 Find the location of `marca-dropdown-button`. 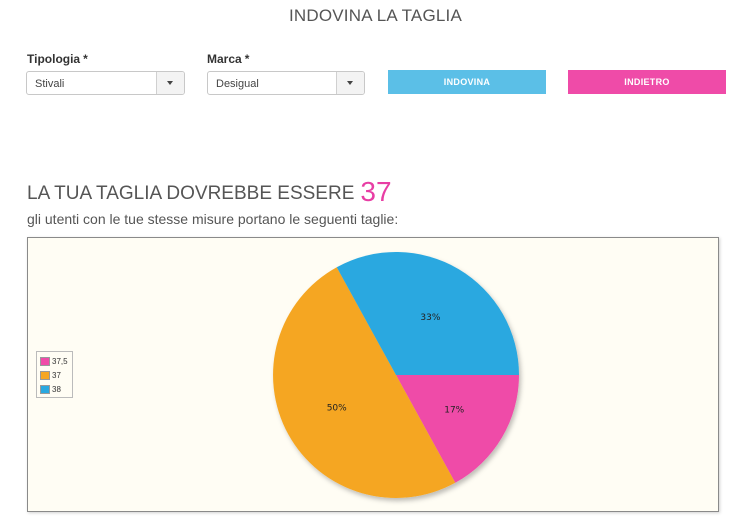

marca-dropdown-button is located at coordinates (350, 83).